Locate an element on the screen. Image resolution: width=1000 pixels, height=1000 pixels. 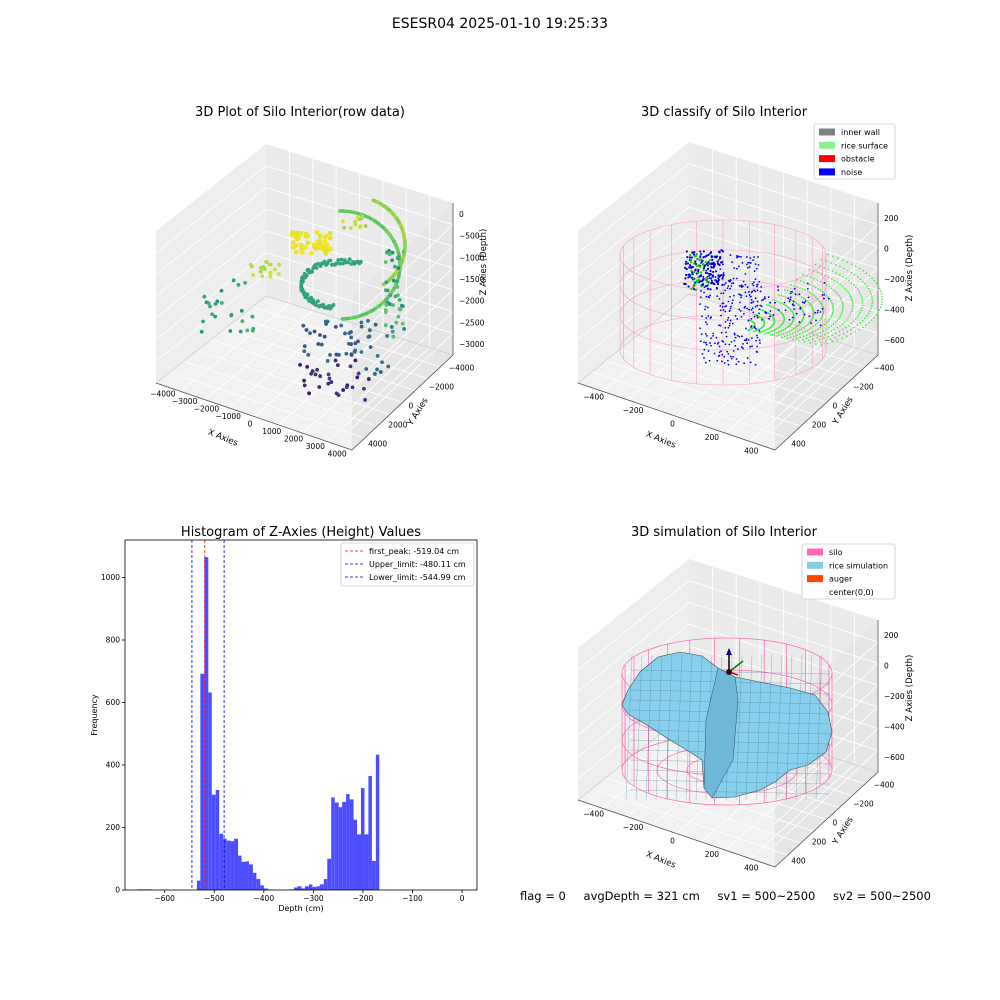
legend-box is located at coordinates (407, 564).